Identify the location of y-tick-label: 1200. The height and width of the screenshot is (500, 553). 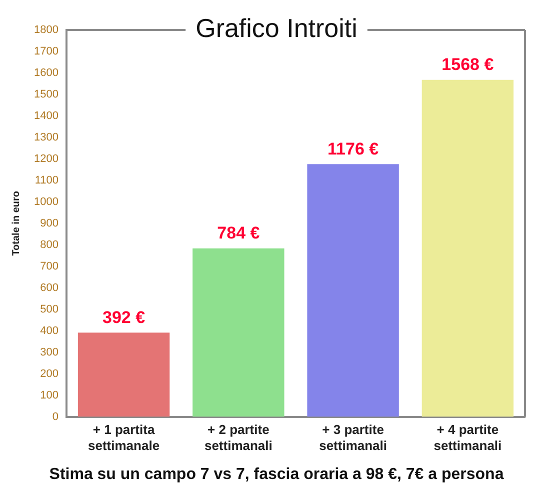
(46, 158).